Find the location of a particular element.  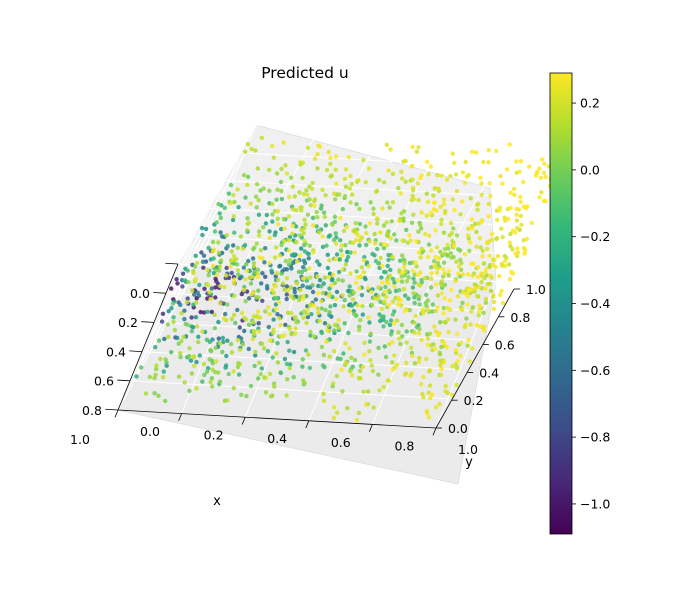

colorbar-gradient is located at coordinates (561, 303).